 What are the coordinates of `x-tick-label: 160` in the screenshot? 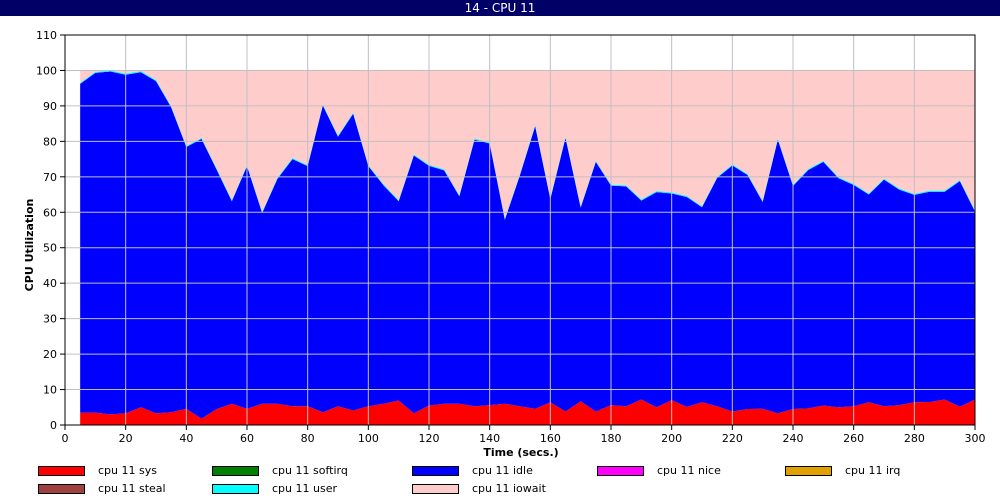 It's located at (550, 438).